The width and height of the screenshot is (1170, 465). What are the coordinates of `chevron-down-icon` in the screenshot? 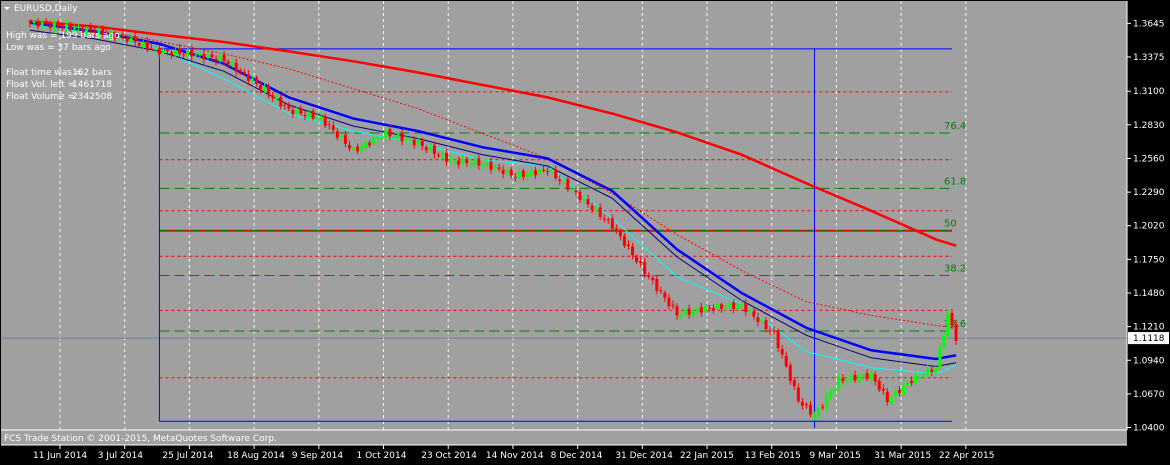 It's located at (7, 8).